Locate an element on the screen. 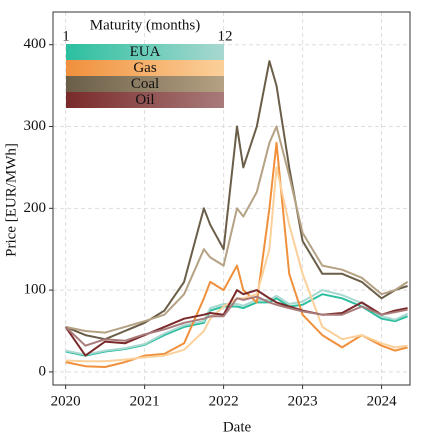 This screenshot has width=436, height=436. x-axis-label: Date is located at coordinates (237, 427).